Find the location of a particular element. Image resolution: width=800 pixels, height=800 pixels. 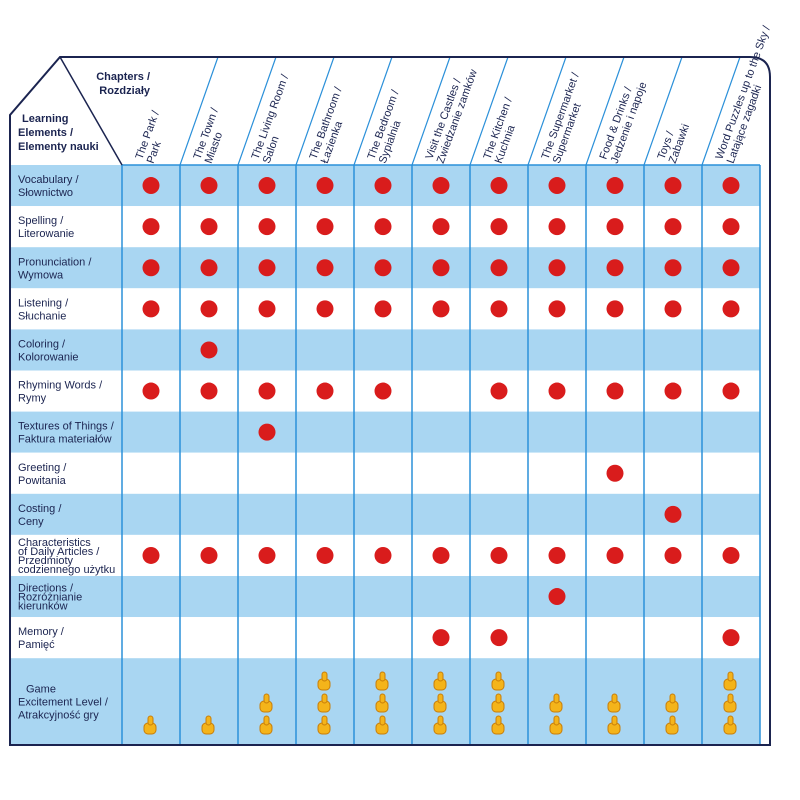

corner-chapters: Rozdziały is located at coordinates (125, 91).